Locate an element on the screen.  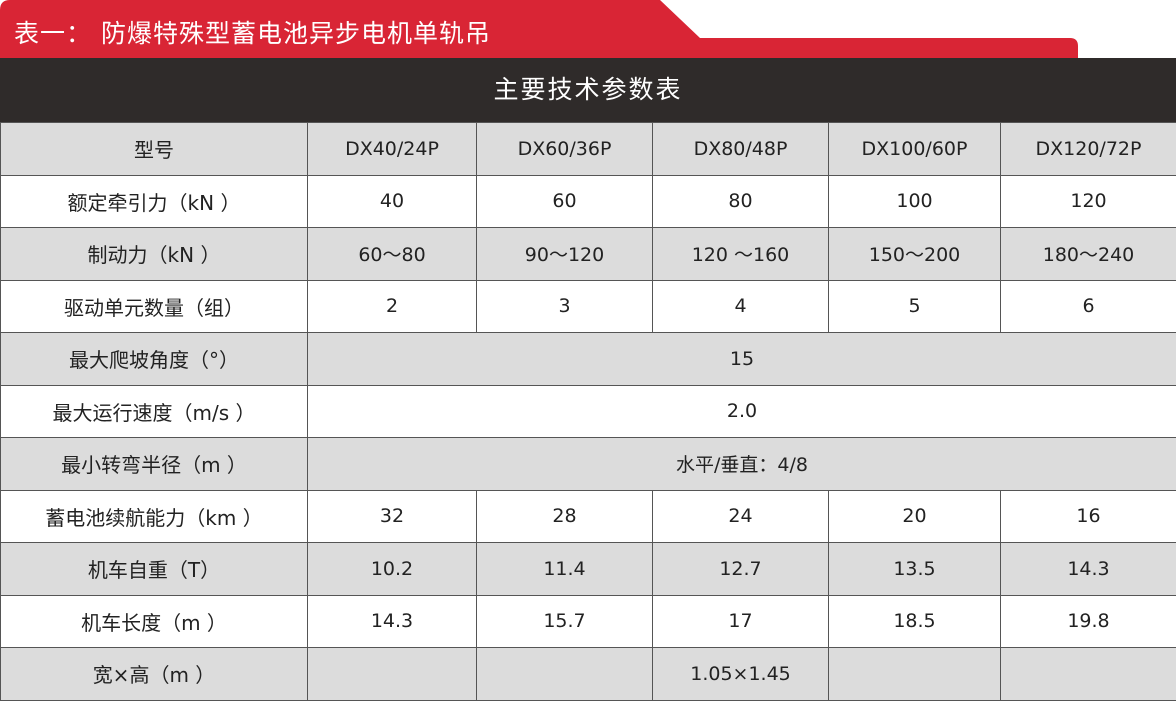
value-cell: 10.2 is located at coordinates (392, 569).